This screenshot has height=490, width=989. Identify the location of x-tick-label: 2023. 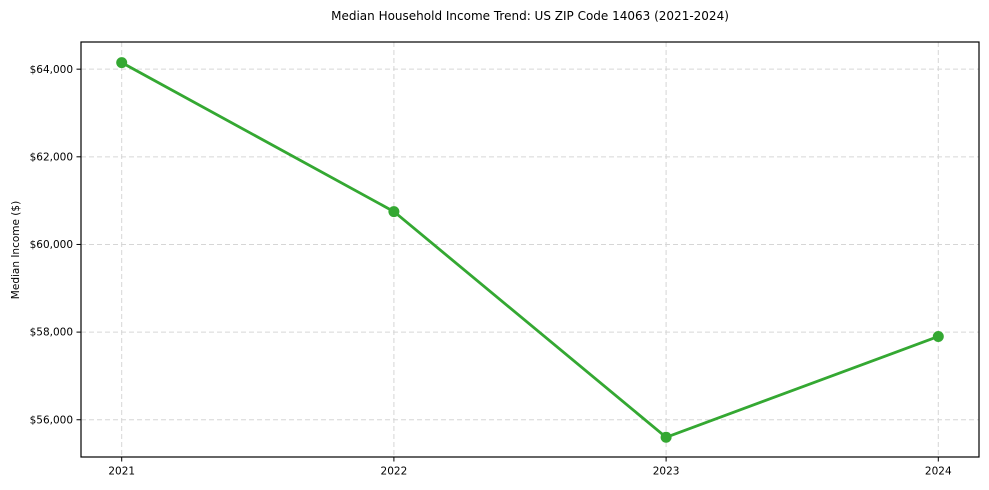
(666, 472).